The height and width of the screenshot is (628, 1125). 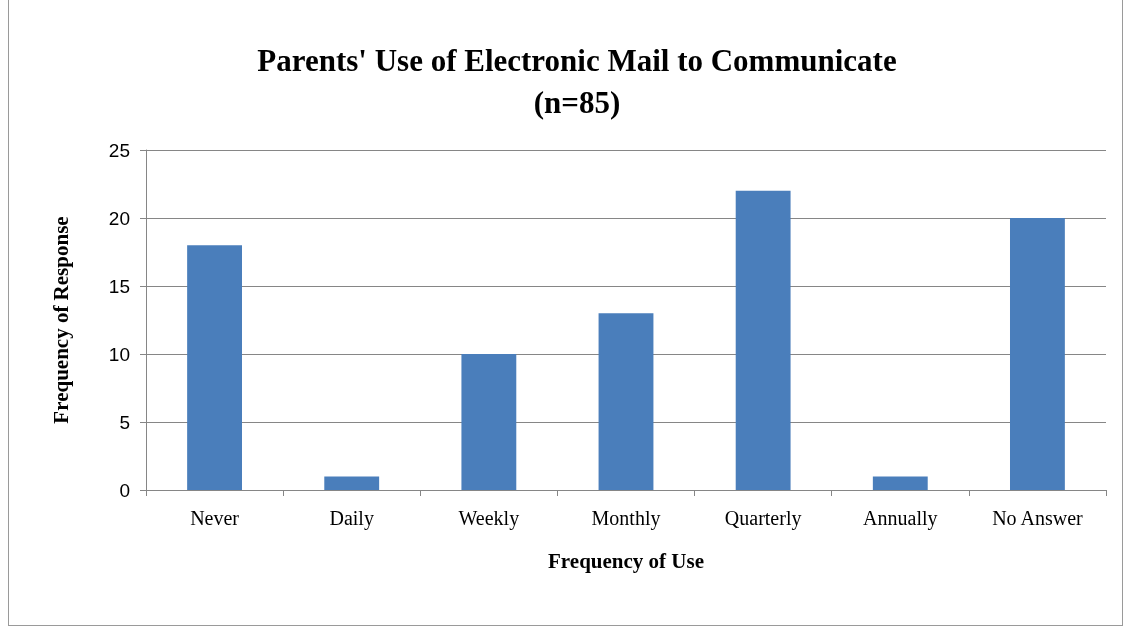 What do you see at coordinates (119, 354) in the screenshot?
I see `y-tick-label: 10` at bounding box center [119, 354].